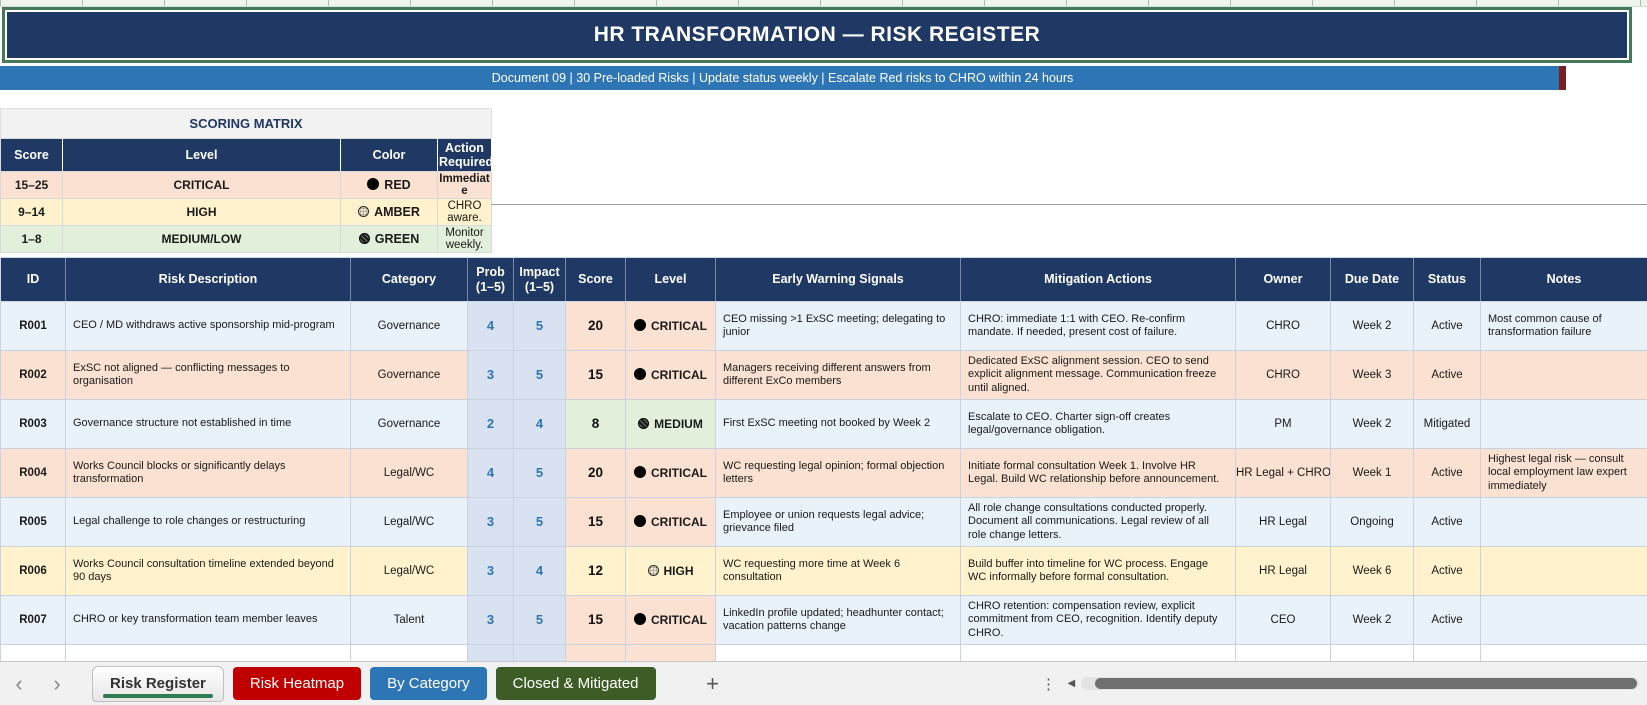 This screenshot has width=1647, height=705. What do you see at coordinates (1447, 279) in the screenshot?
I see `header-status: Status` at bounding box center [1447, 279].